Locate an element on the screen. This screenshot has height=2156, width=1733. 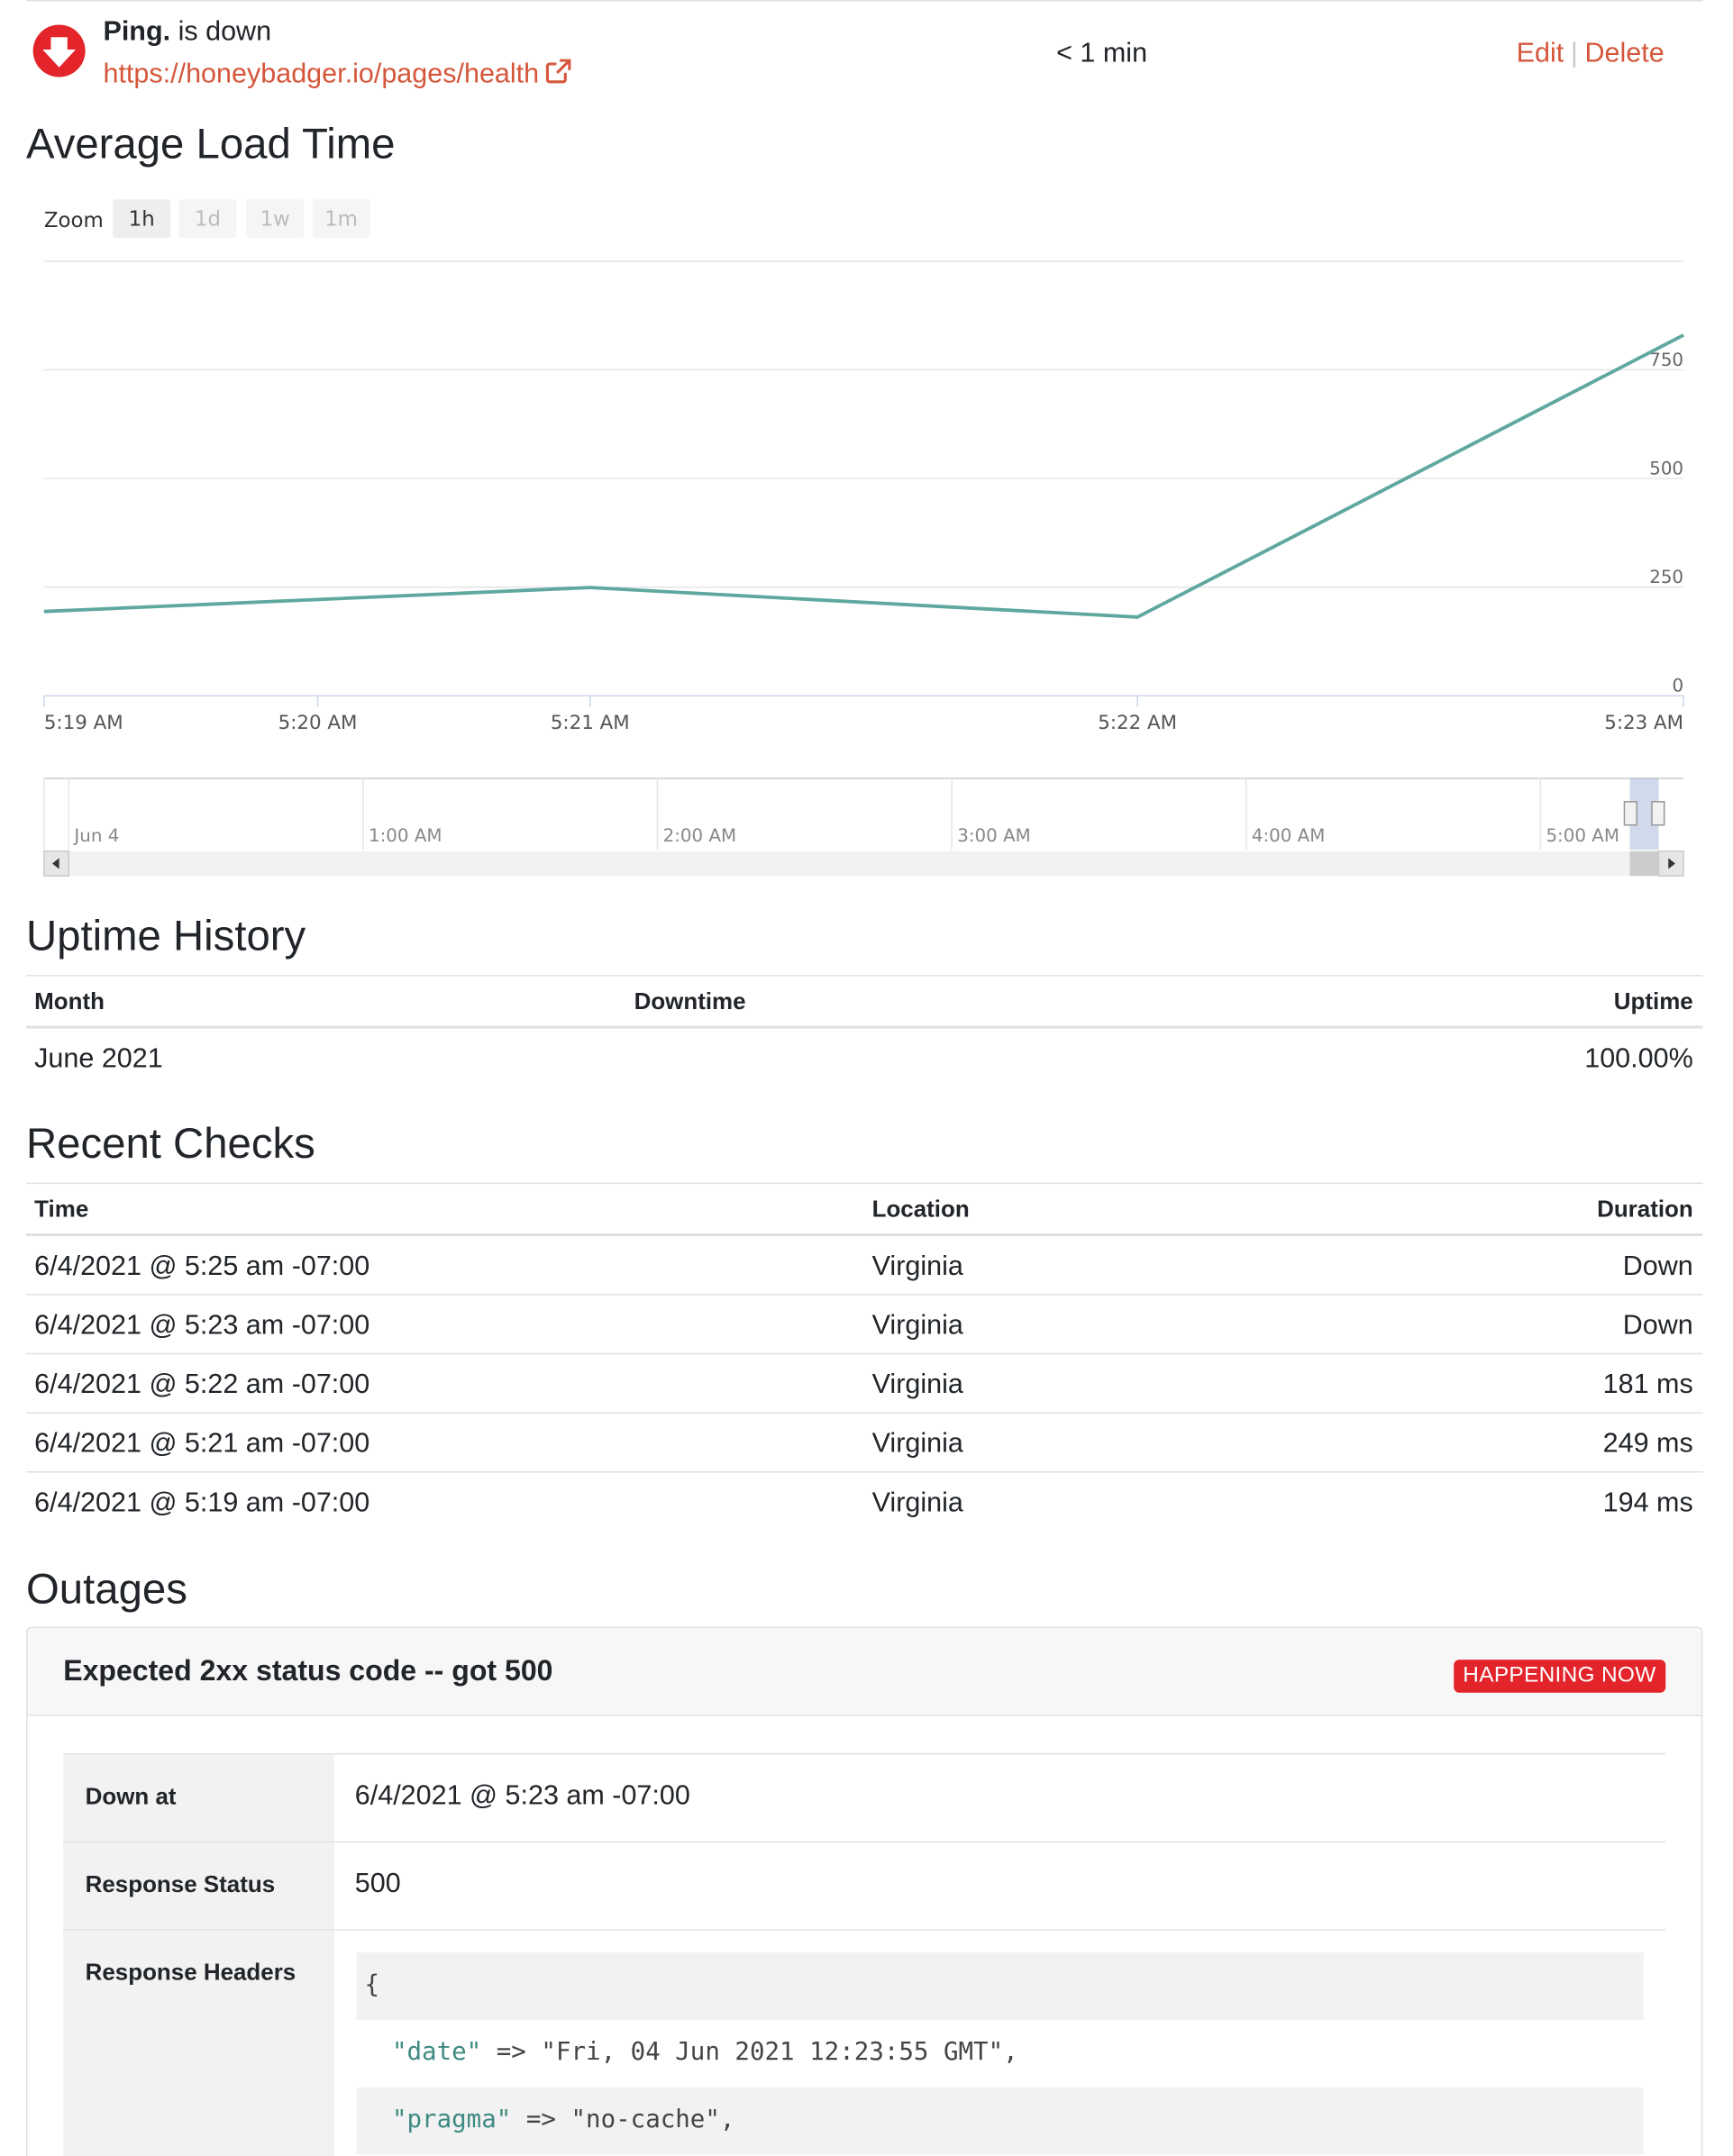
check-time: 6/4/2021 @ 5:22 am -07:00 is located at coordinates (202, 1384).